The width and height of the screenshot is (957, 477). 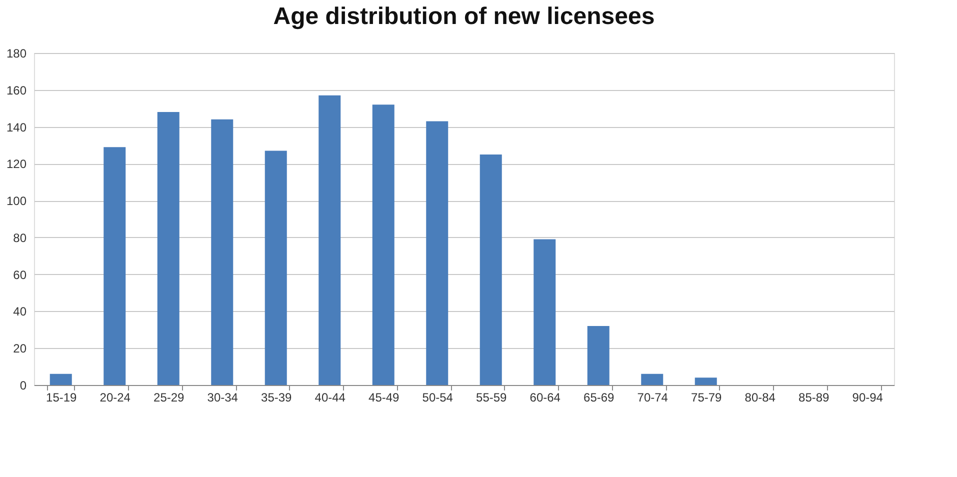 What do you see at coordinates (115, 397) in the screenshot?
I see `x-tick-label: 20-24` at bounding box center [115, 397].